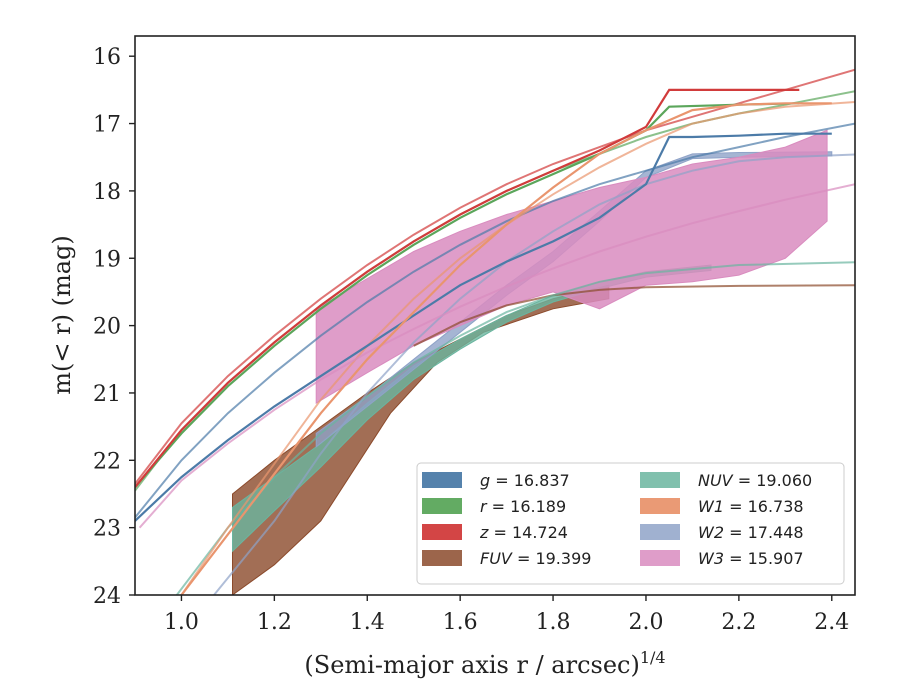 The width and height of the screenshot is (900, 700). Describe the element at coordinates (496, 558) in the screenshot. I see `legend-band-name: FUV` at that location.